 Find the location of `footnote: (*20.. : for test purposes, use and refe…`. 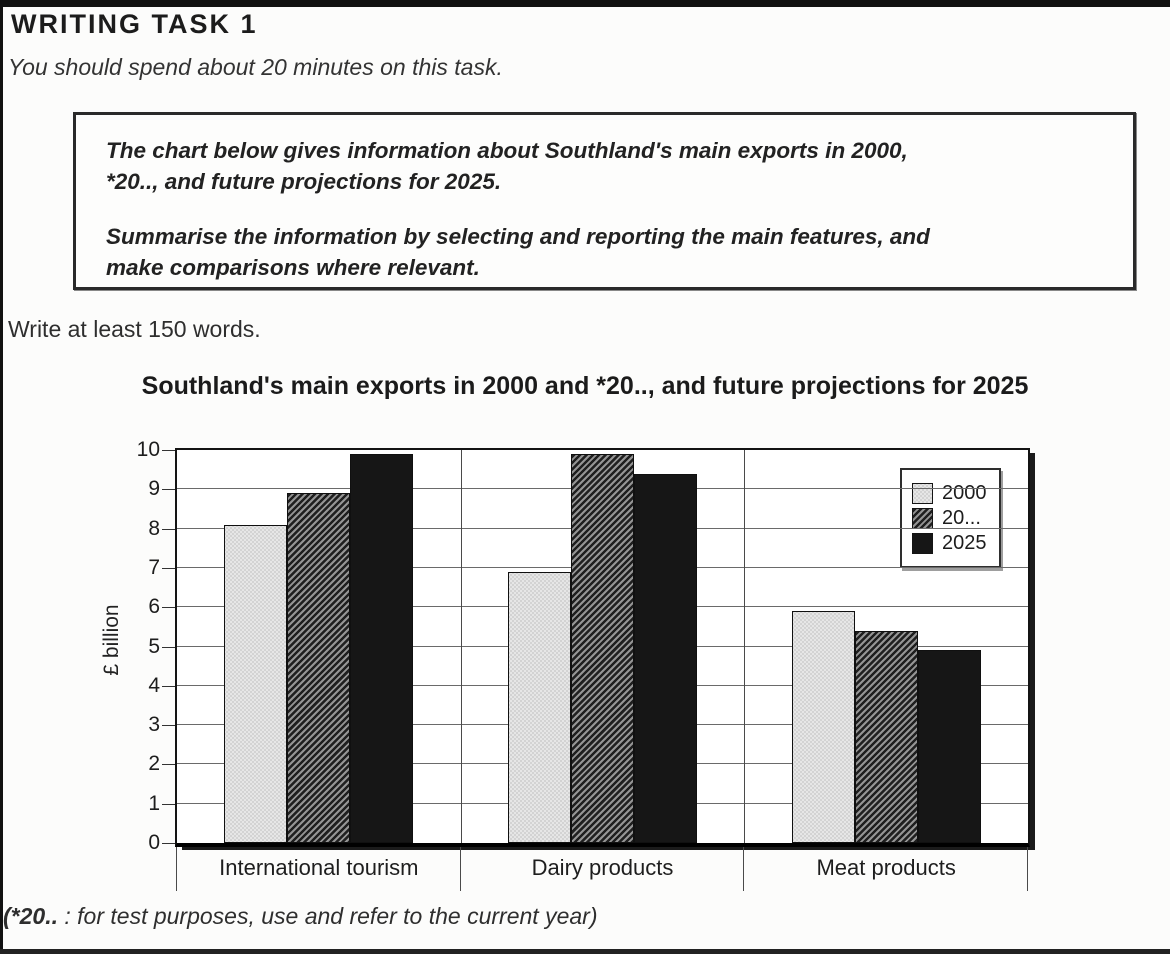

footnote: (*20.. : for test purposes, use and refe… is located at coordinates (300, 916).